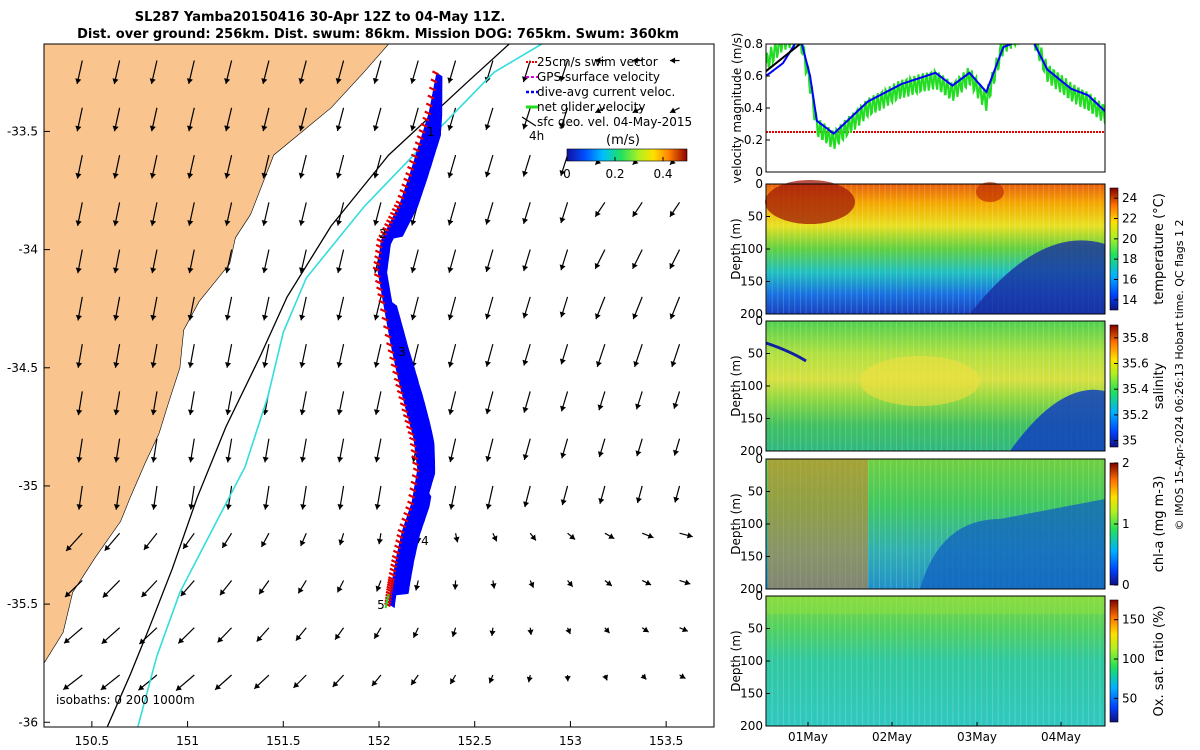  I want to click on oxygen-field, so click(935, 661).